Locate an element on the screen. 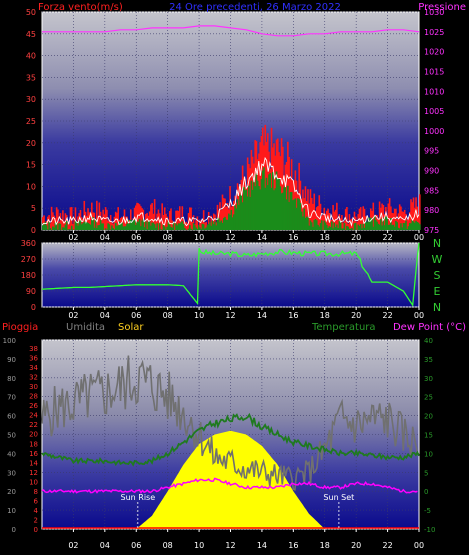  wind-tick-label: 0 is located at coordinates (33, 230).